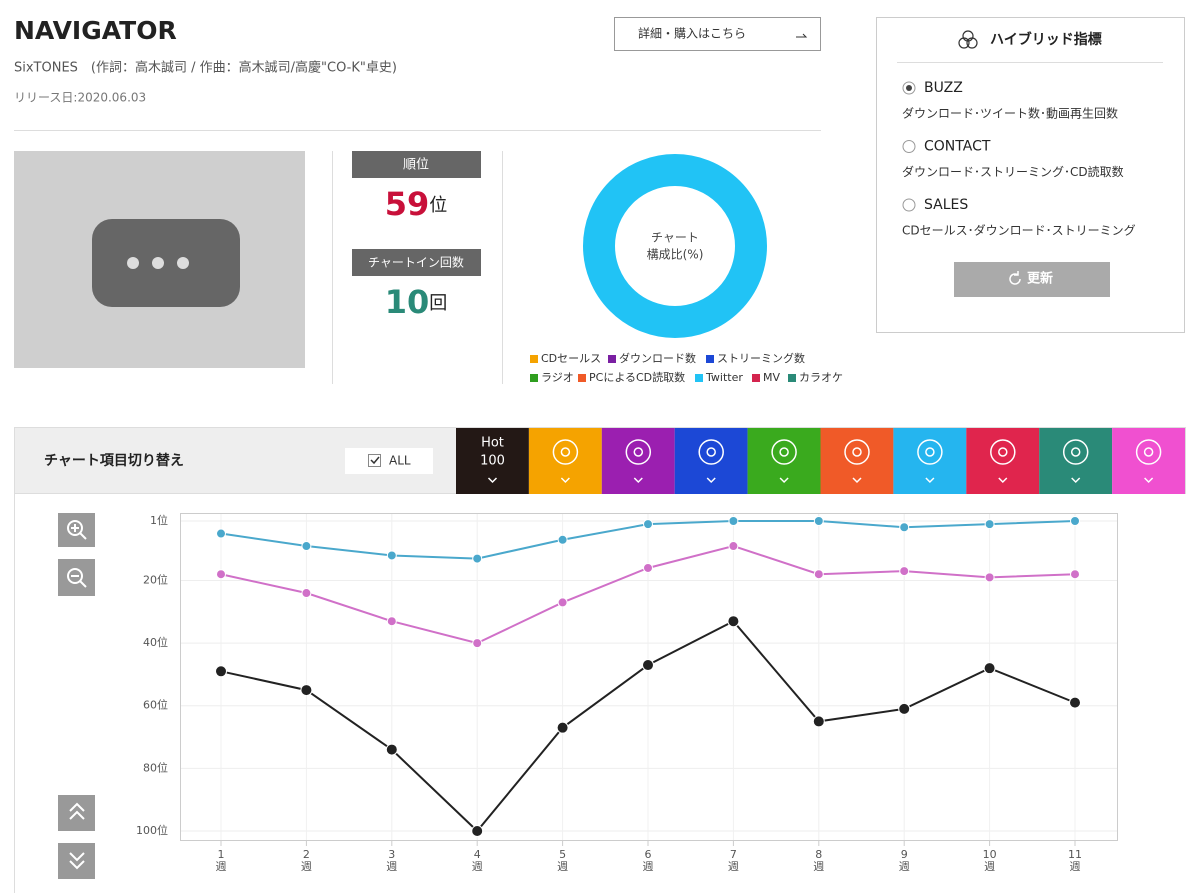 This screenshot has height=893, width=1200. I want to click on radio, so click(909, 205).